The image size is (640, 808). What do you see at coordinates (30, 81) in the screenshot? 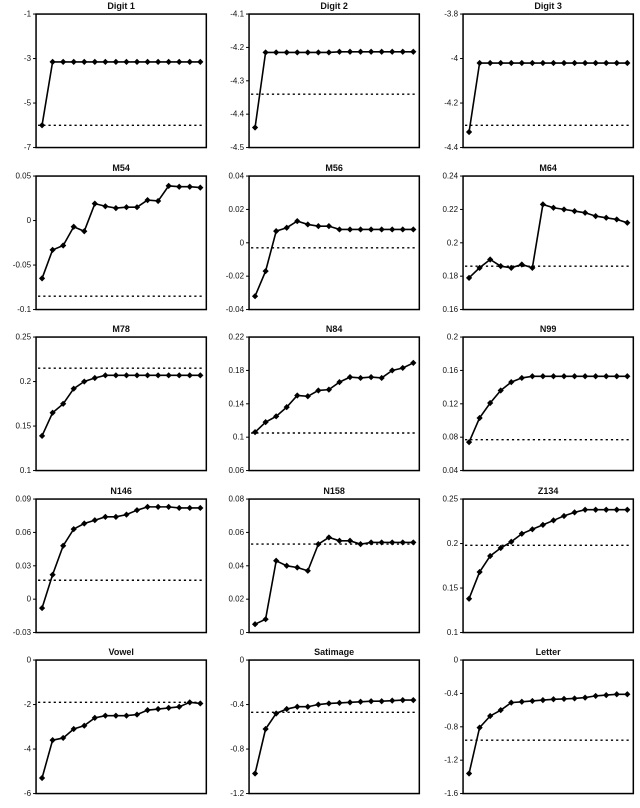
I see `y-axis: -1 -3 -5 -7` at bounding box center [30, 81].